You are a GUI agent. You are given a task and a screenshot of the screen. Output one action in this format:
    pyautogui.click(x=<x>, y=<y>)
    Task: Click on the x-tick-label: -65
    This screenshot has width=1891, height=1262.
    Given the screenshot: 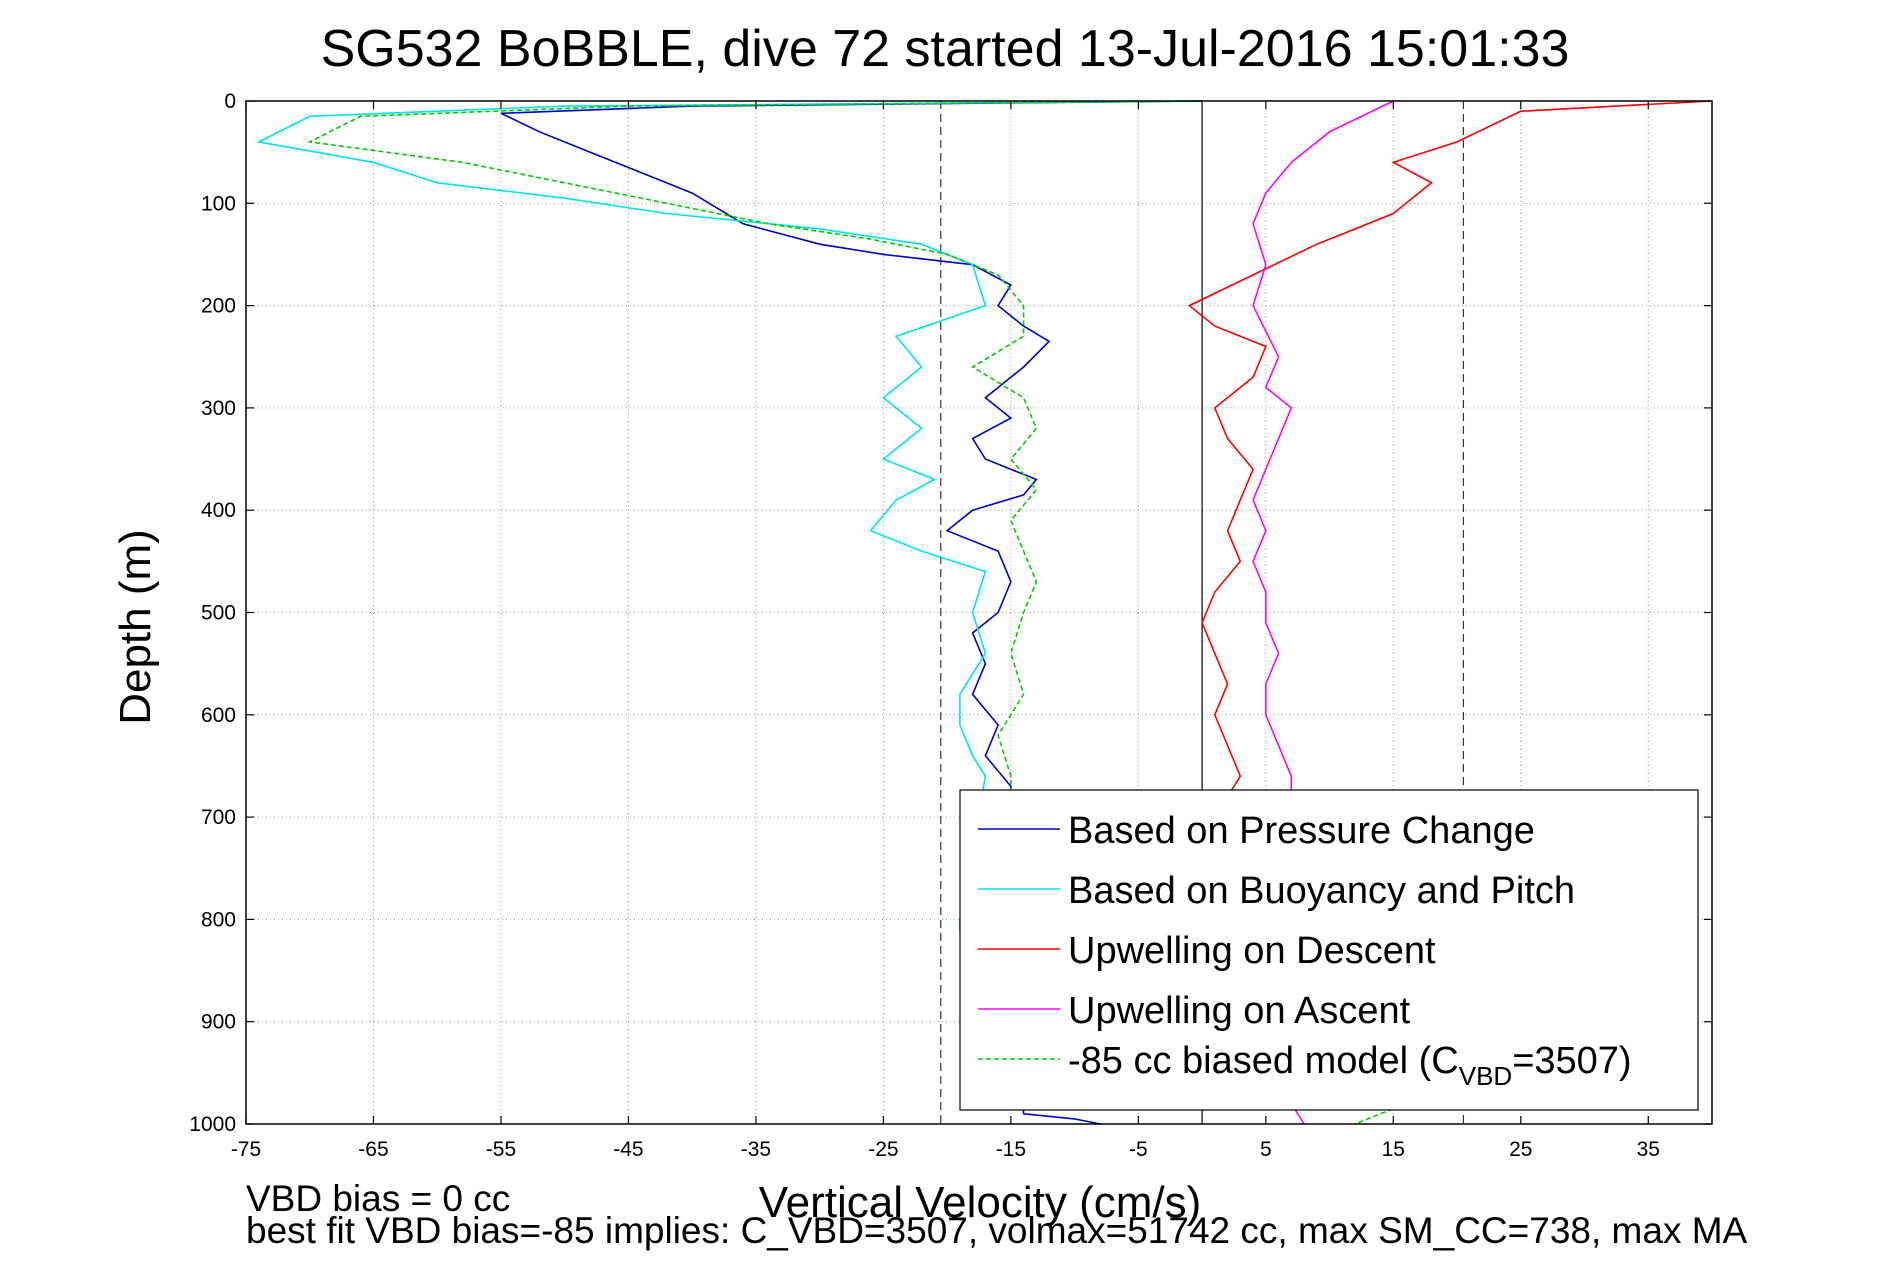 What is the action you would take?
    pyautogui.click(x=373, y=1149)
    